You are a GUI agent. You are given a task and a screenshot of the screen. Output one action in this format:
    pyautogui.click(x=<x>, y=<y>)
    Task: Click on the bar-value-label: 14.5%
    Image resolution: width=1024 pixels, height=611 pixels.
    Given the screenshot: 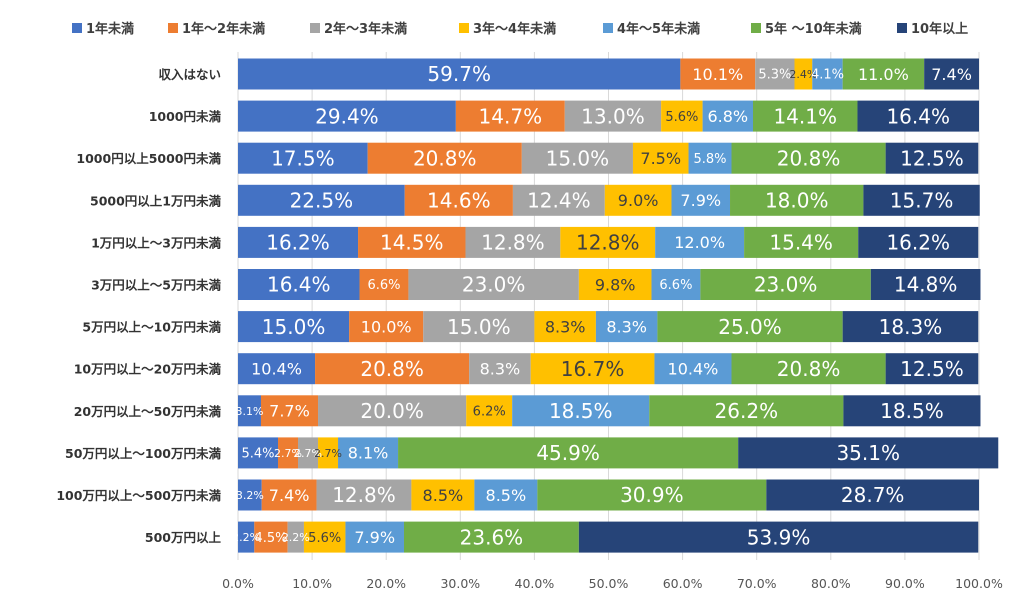 What is the action you would take?
    pyautogui.click(x=412, y=243)
    